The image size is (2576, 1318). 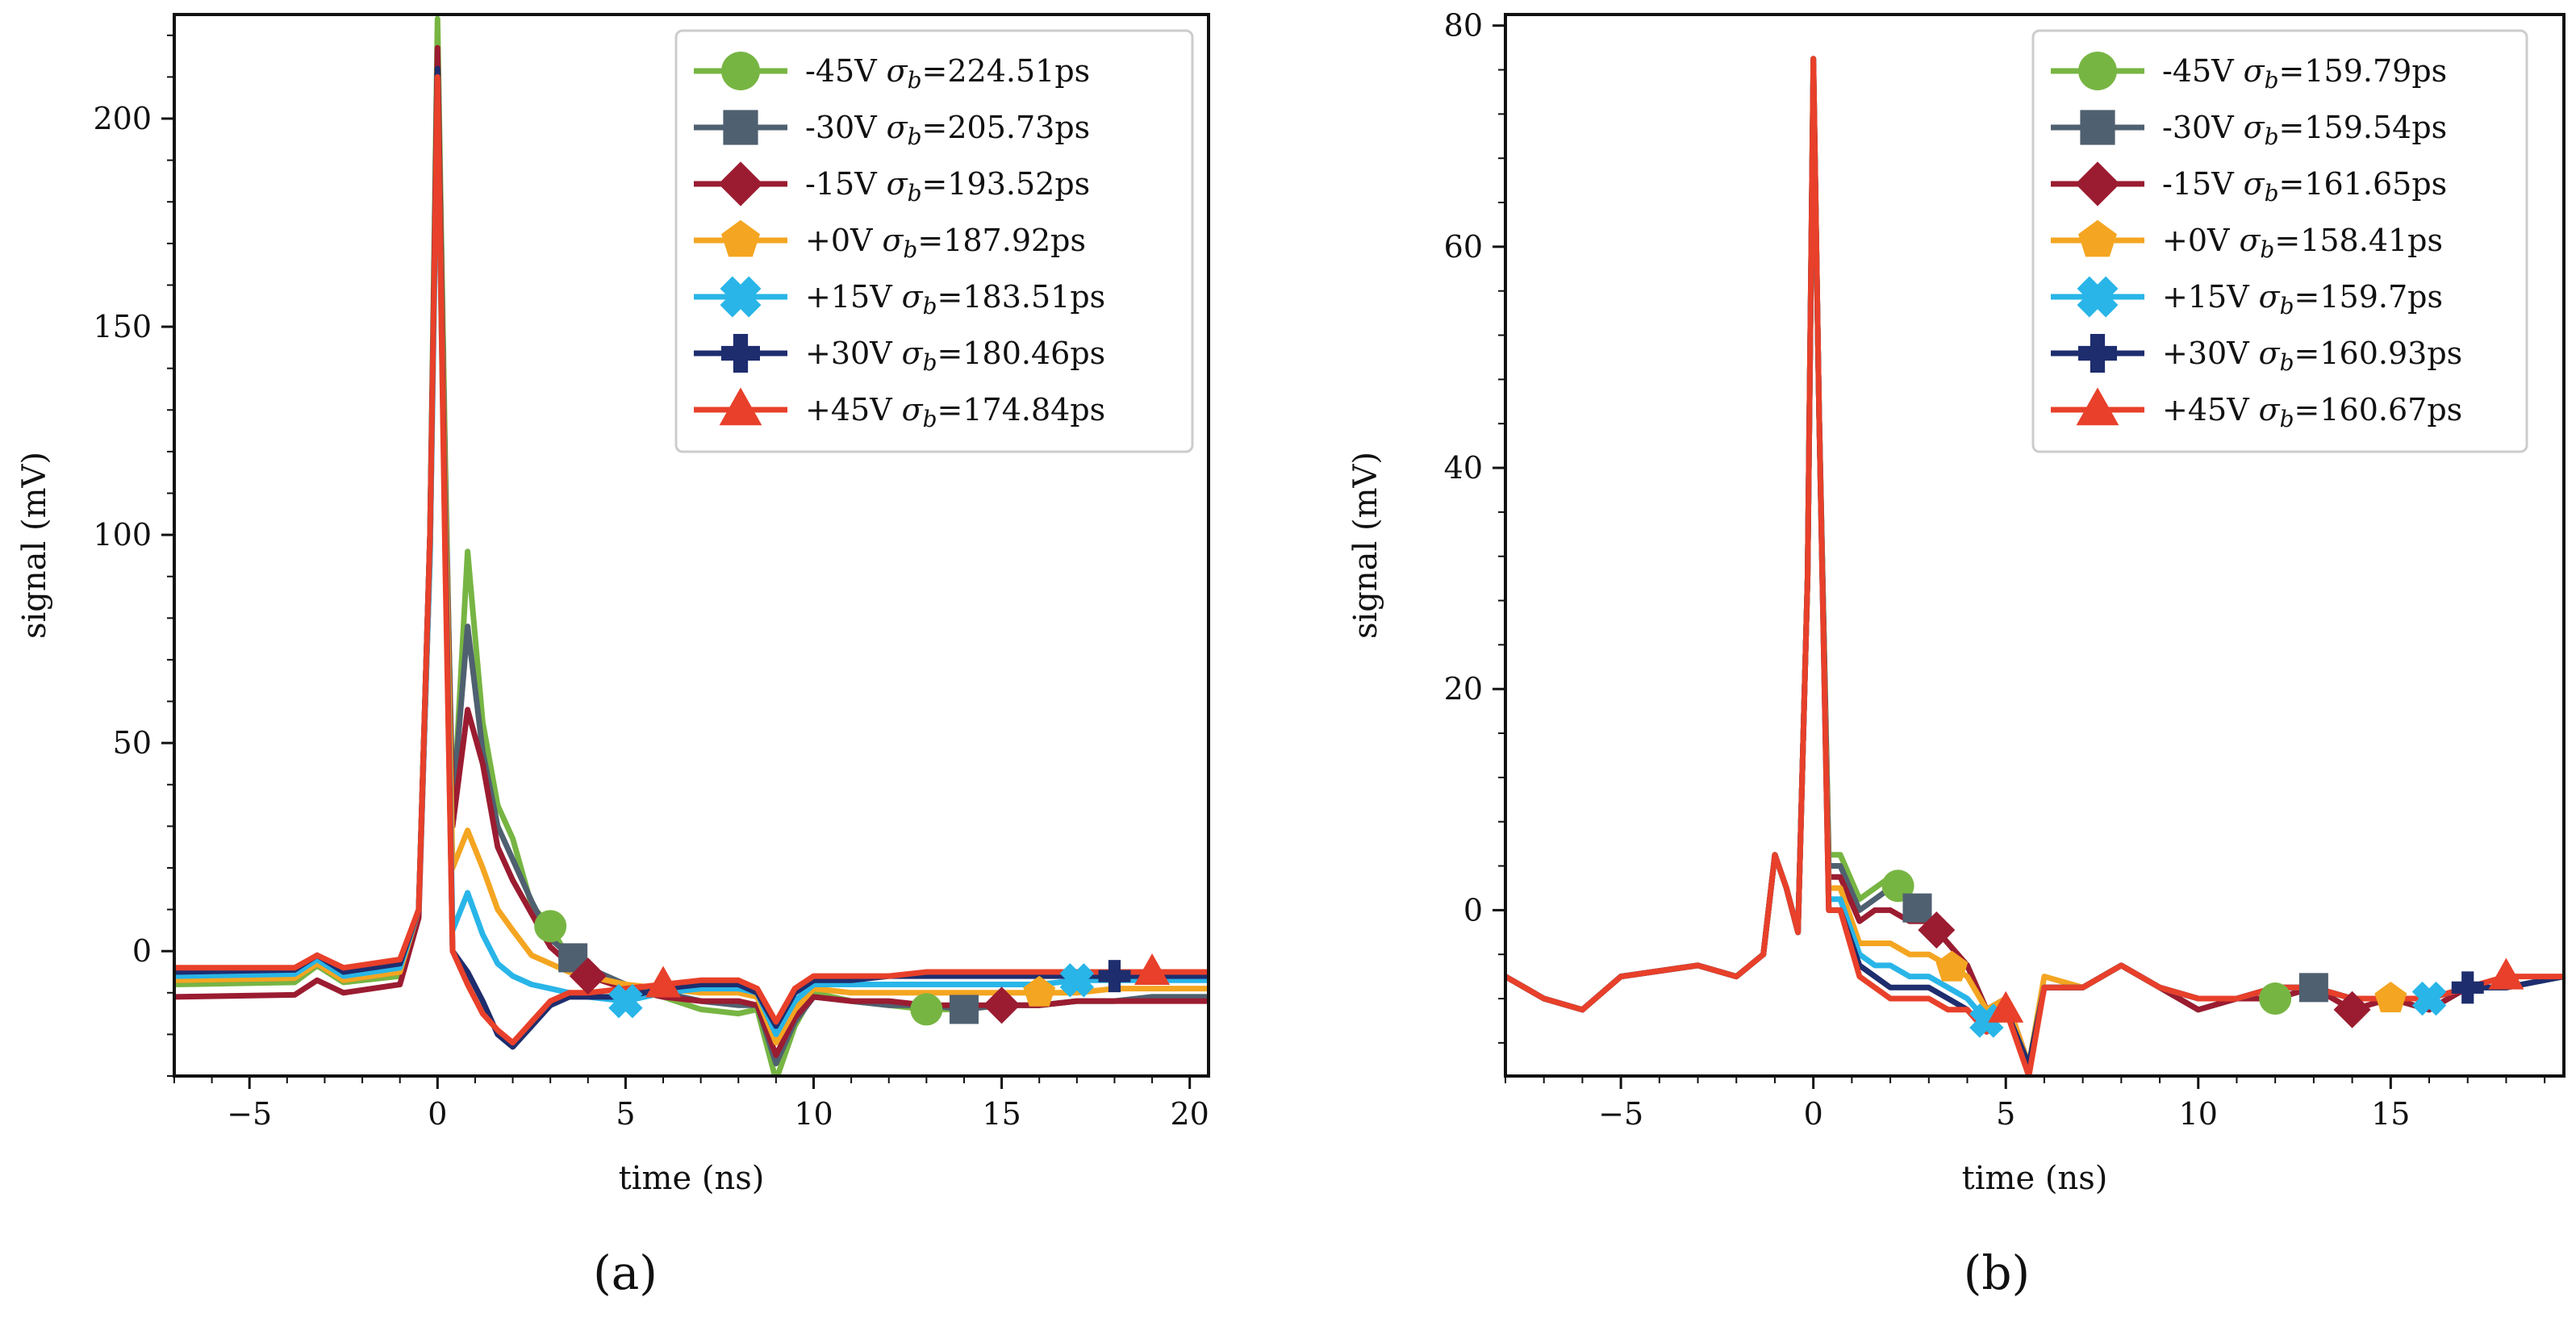 What do you see at coordinates (2254, 71) in the screenshot?
I see `legend-sigma-b-0: σ` at bounding box center [2254, 71].